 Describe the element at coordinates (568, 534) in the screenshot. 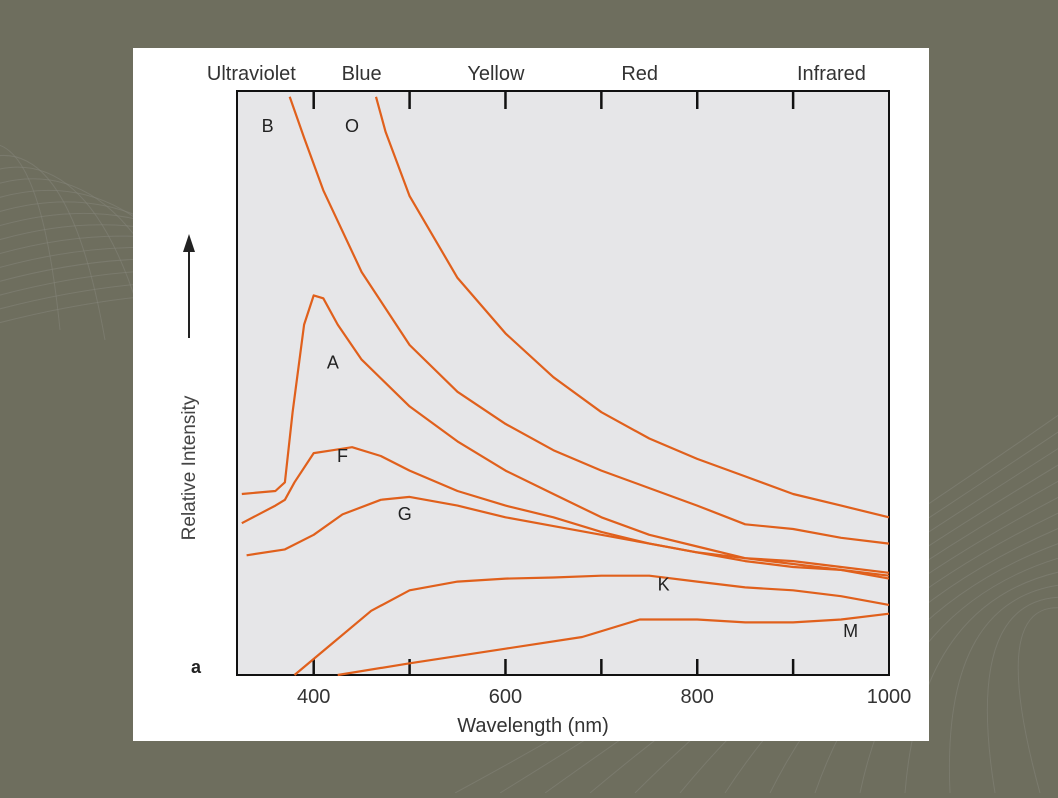

I see `series-line-g` at that location.